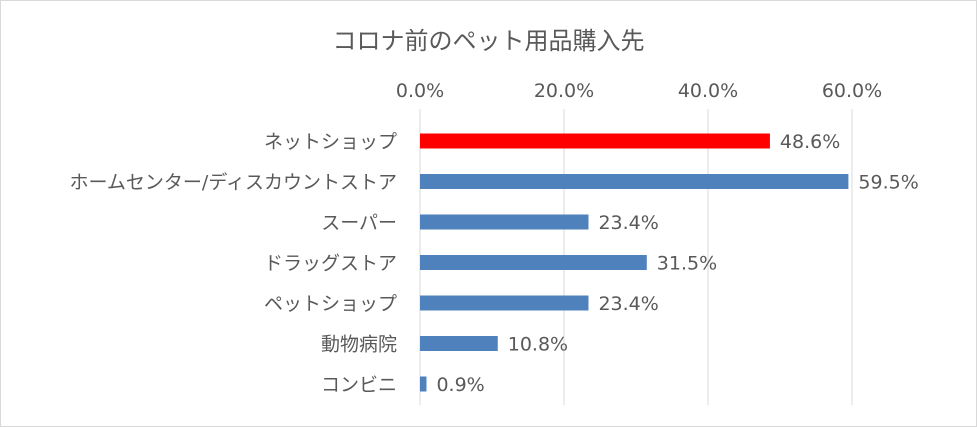 The height and width of the screenshot is (427, 977). I want to click on data-label: 48.6%, so click(810, 142).